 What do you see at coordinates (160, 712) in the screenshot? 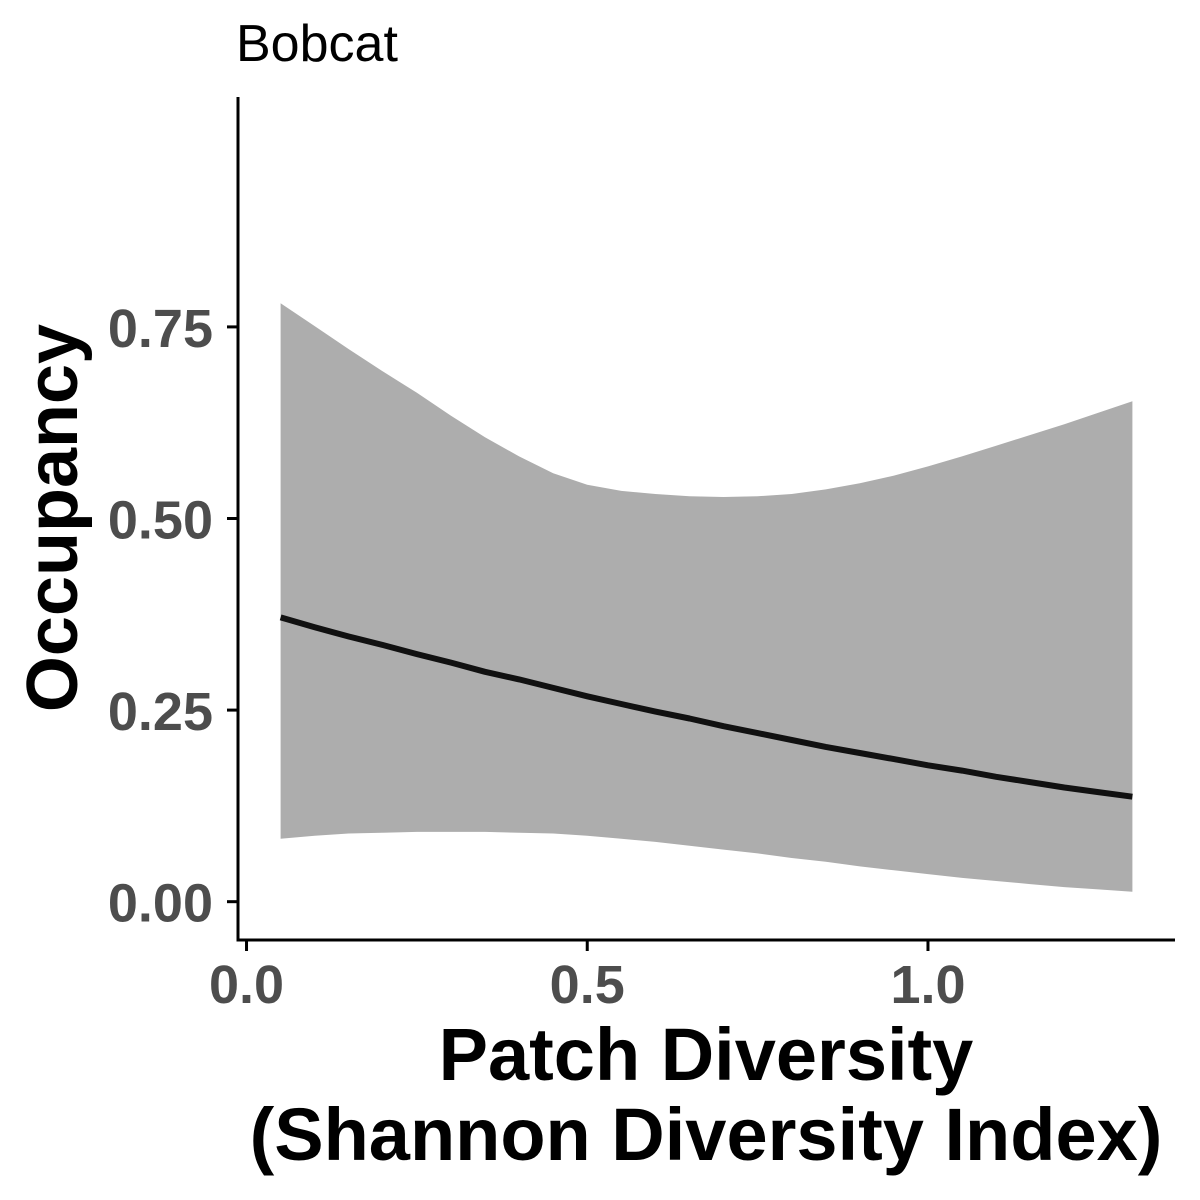
I see `y-tick-label: 0.25` at bounding box center [160, 712].